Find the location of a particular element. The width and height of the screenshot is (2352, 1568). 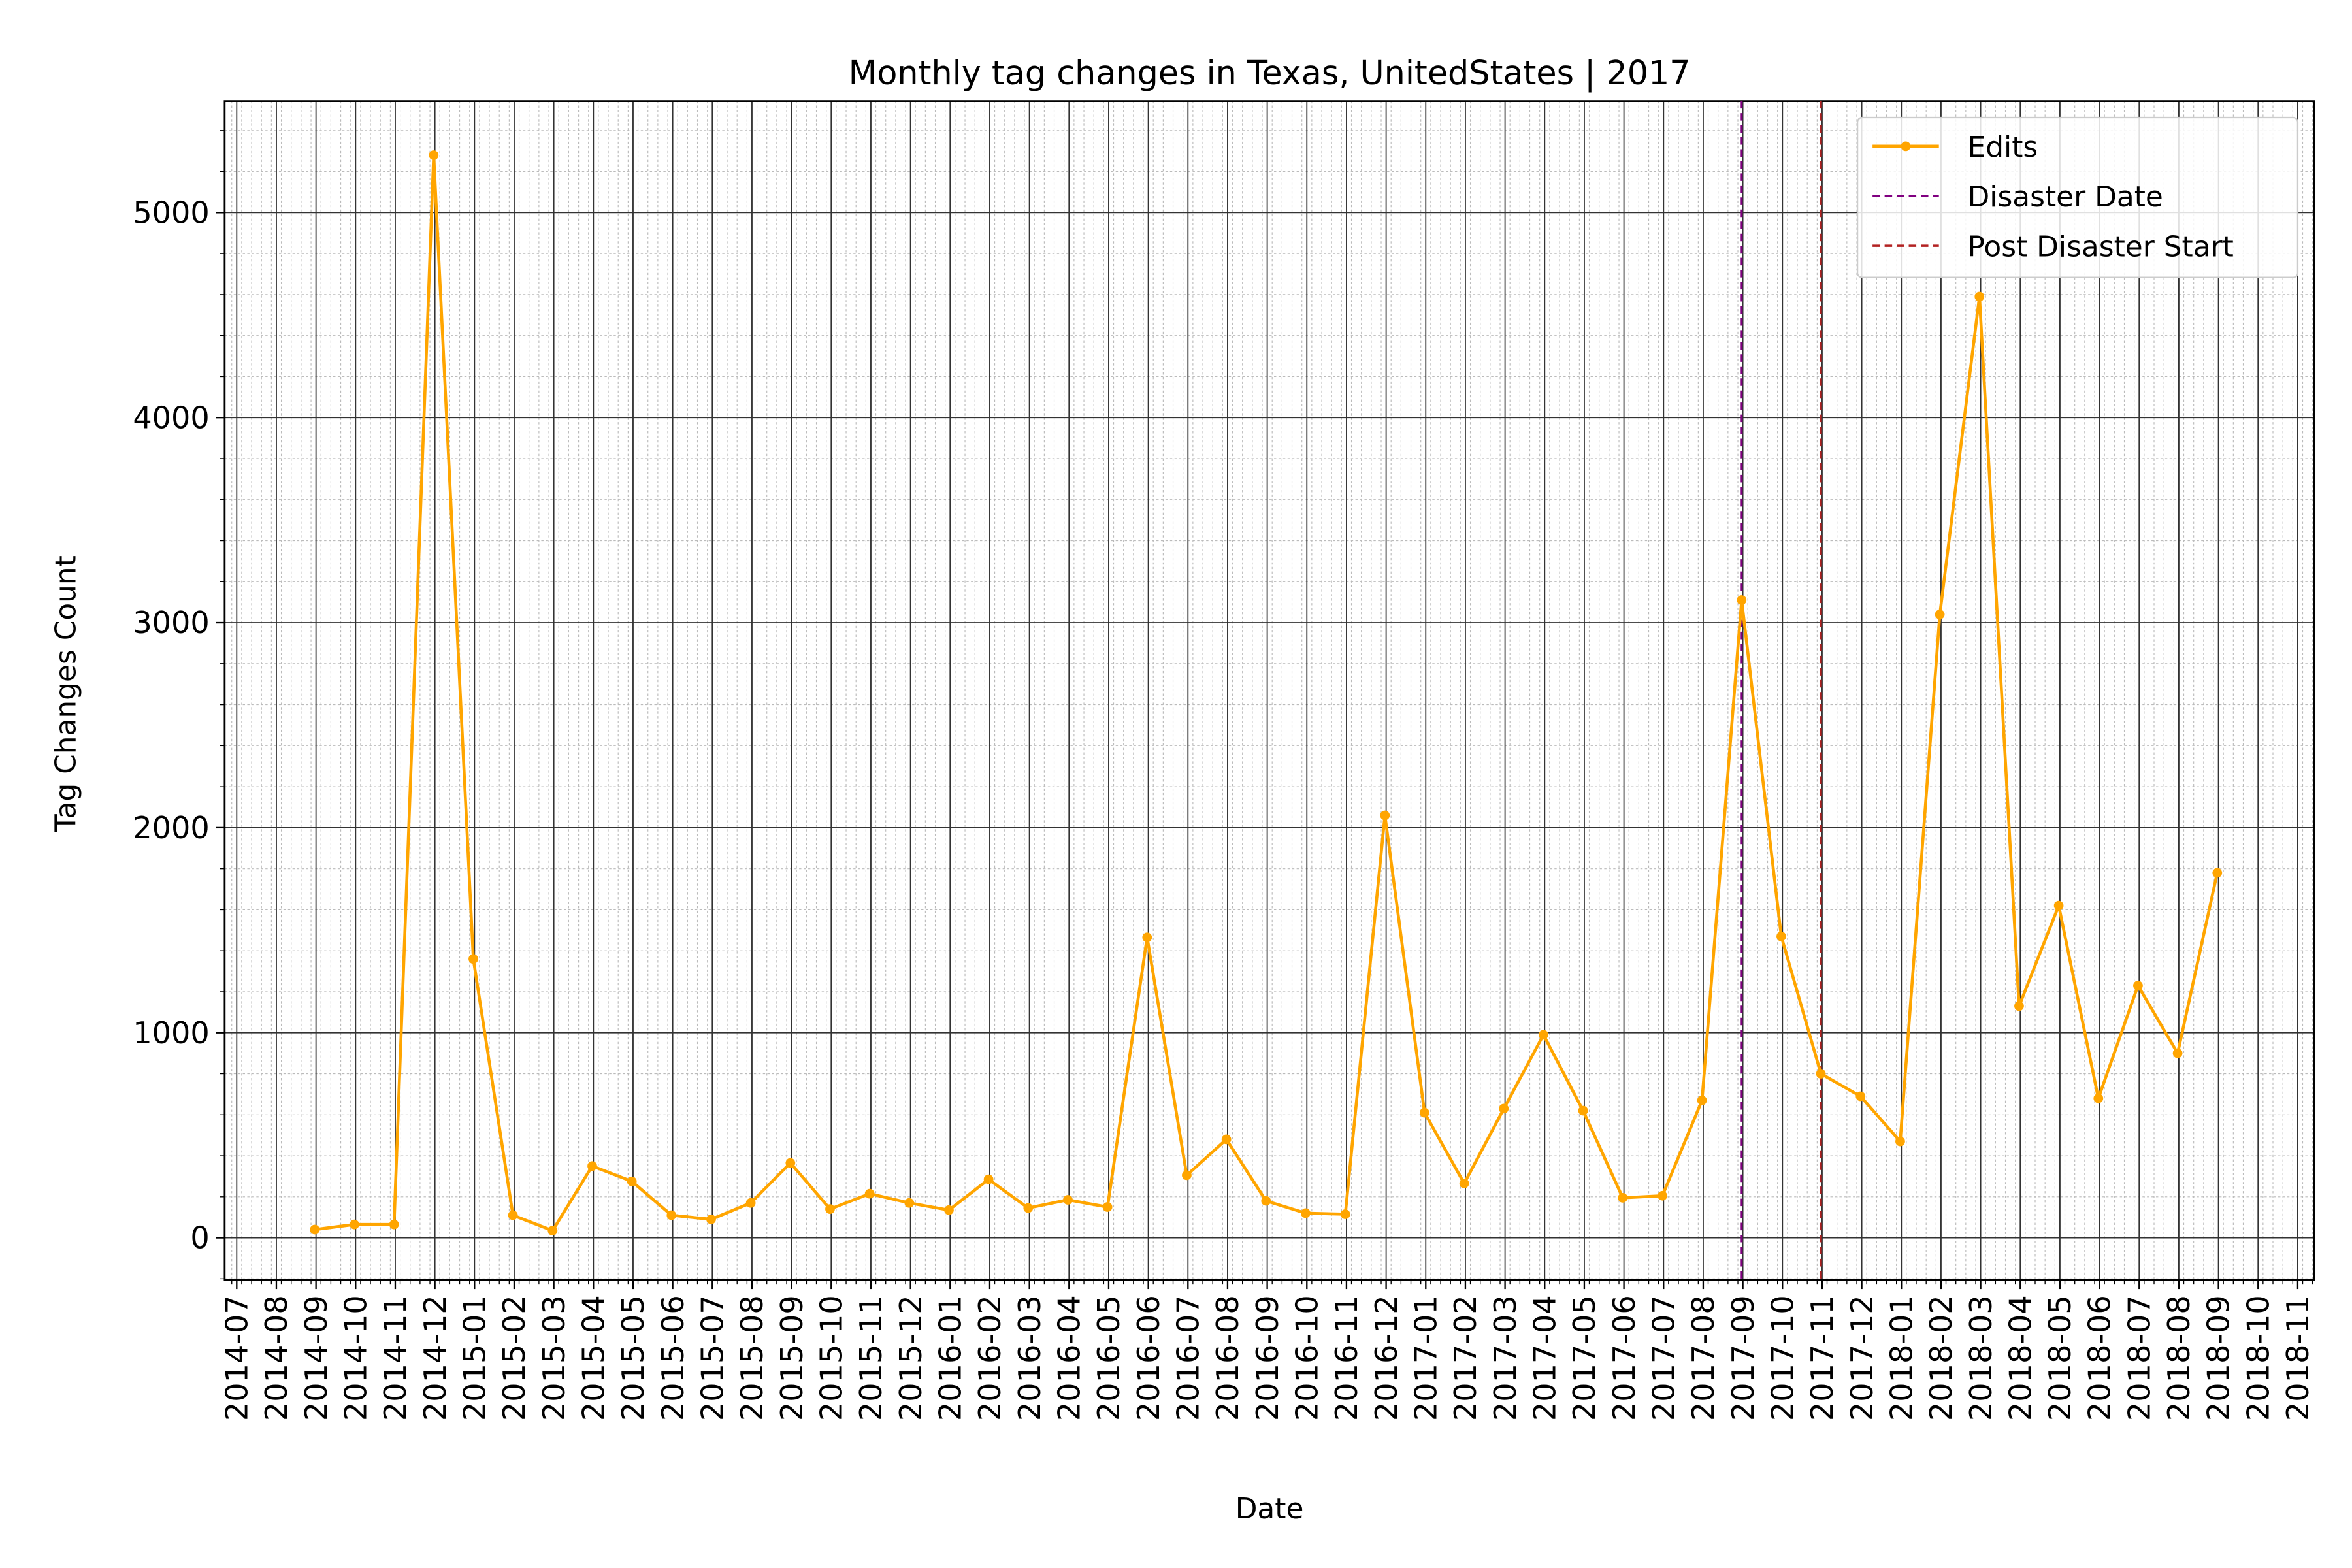

y-axis-label: Tag Changes Count is located at coordinates (65, 693).